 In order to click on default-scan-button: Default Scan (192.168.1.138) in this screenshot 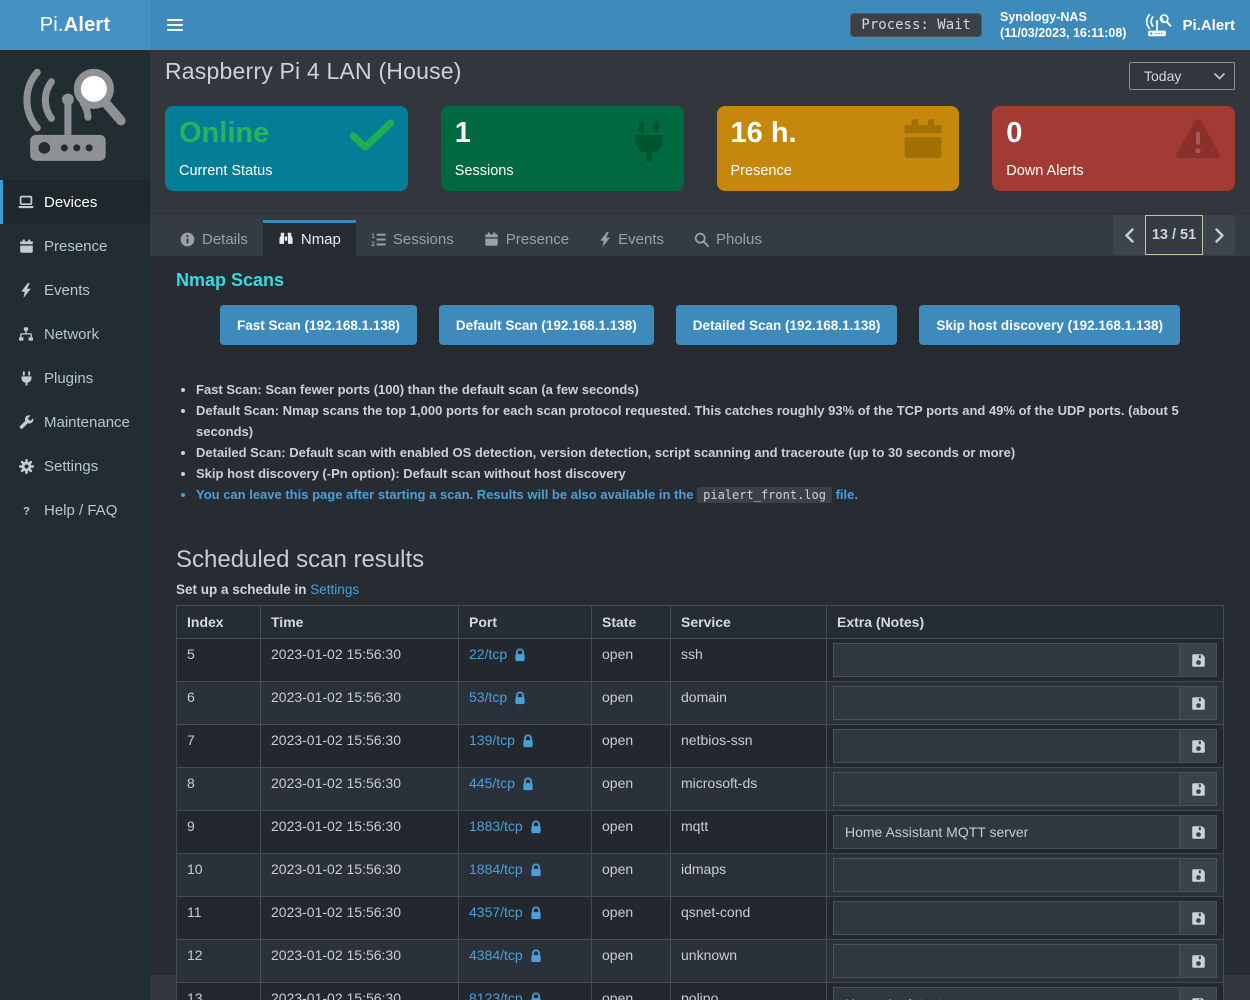, I will do `click(546, 325)`.